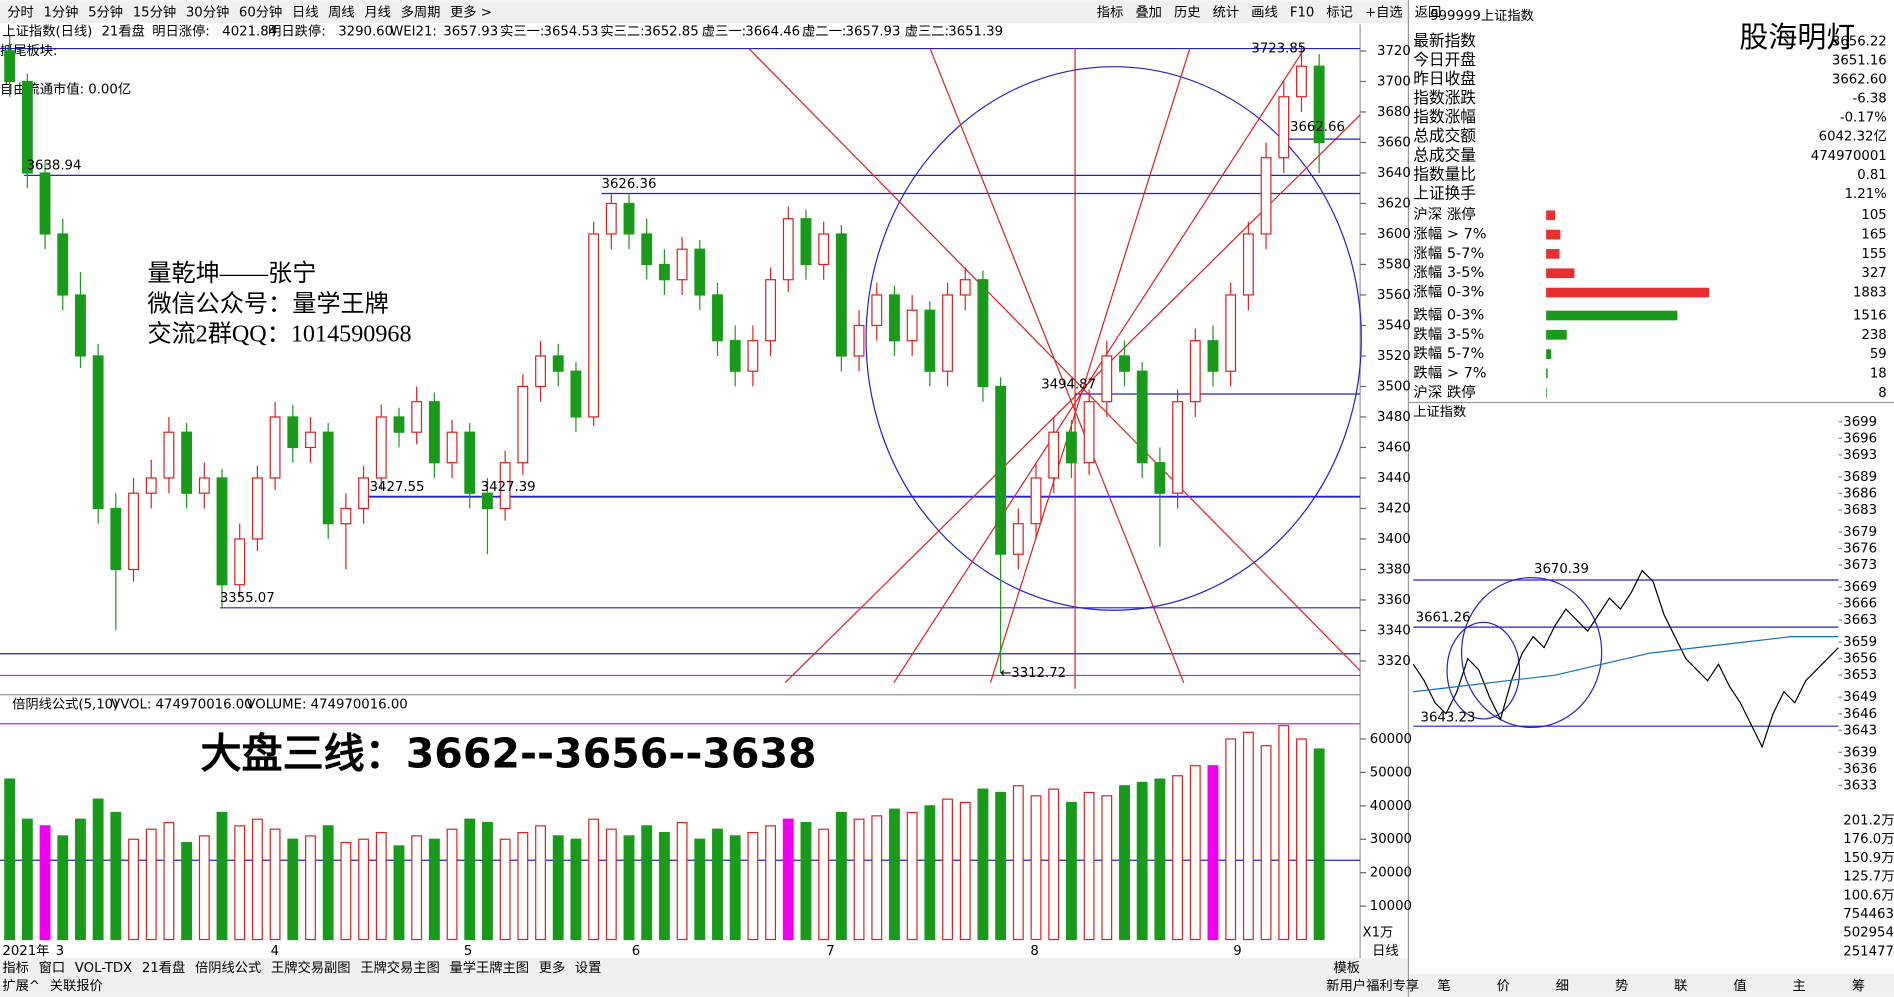  I want to click on chart-header: 21看盘, so click(122, 31).